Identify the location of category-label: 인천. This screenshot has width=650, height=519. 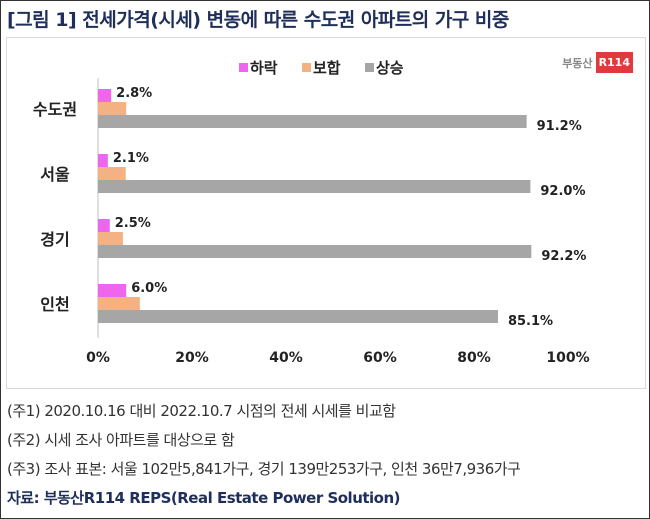
(54, 304).